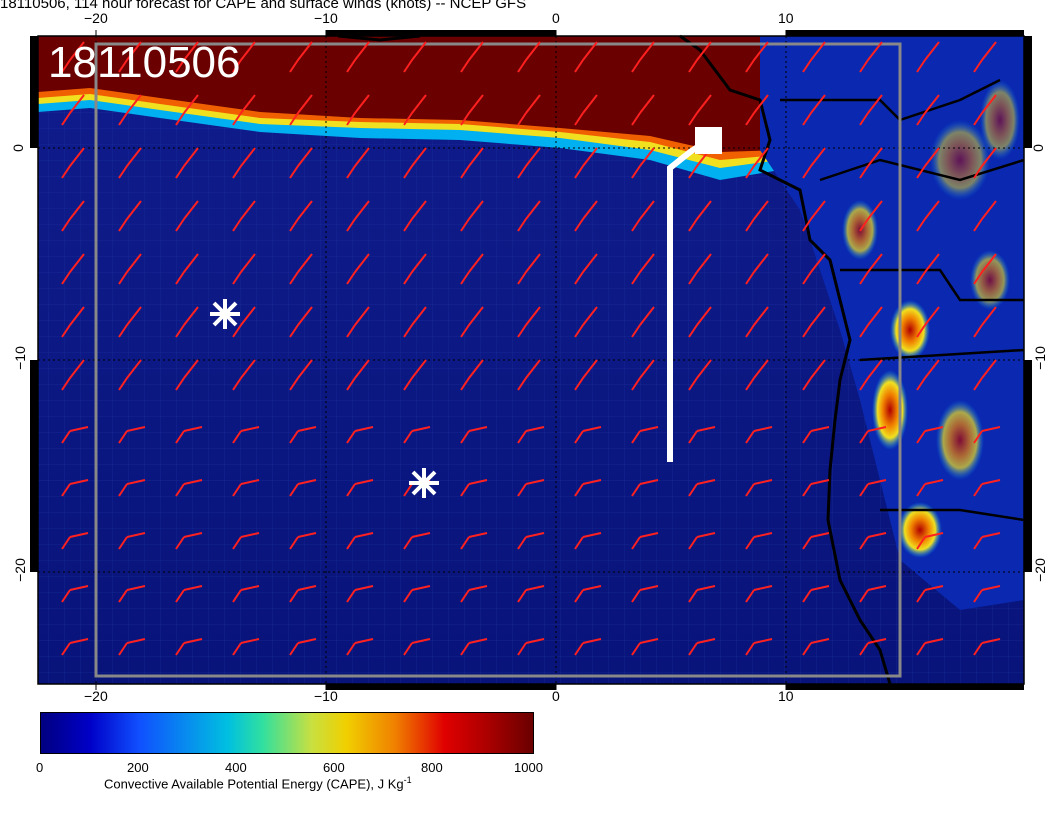  I want to click on bottom-tick-4: 10, so click(786, 696).